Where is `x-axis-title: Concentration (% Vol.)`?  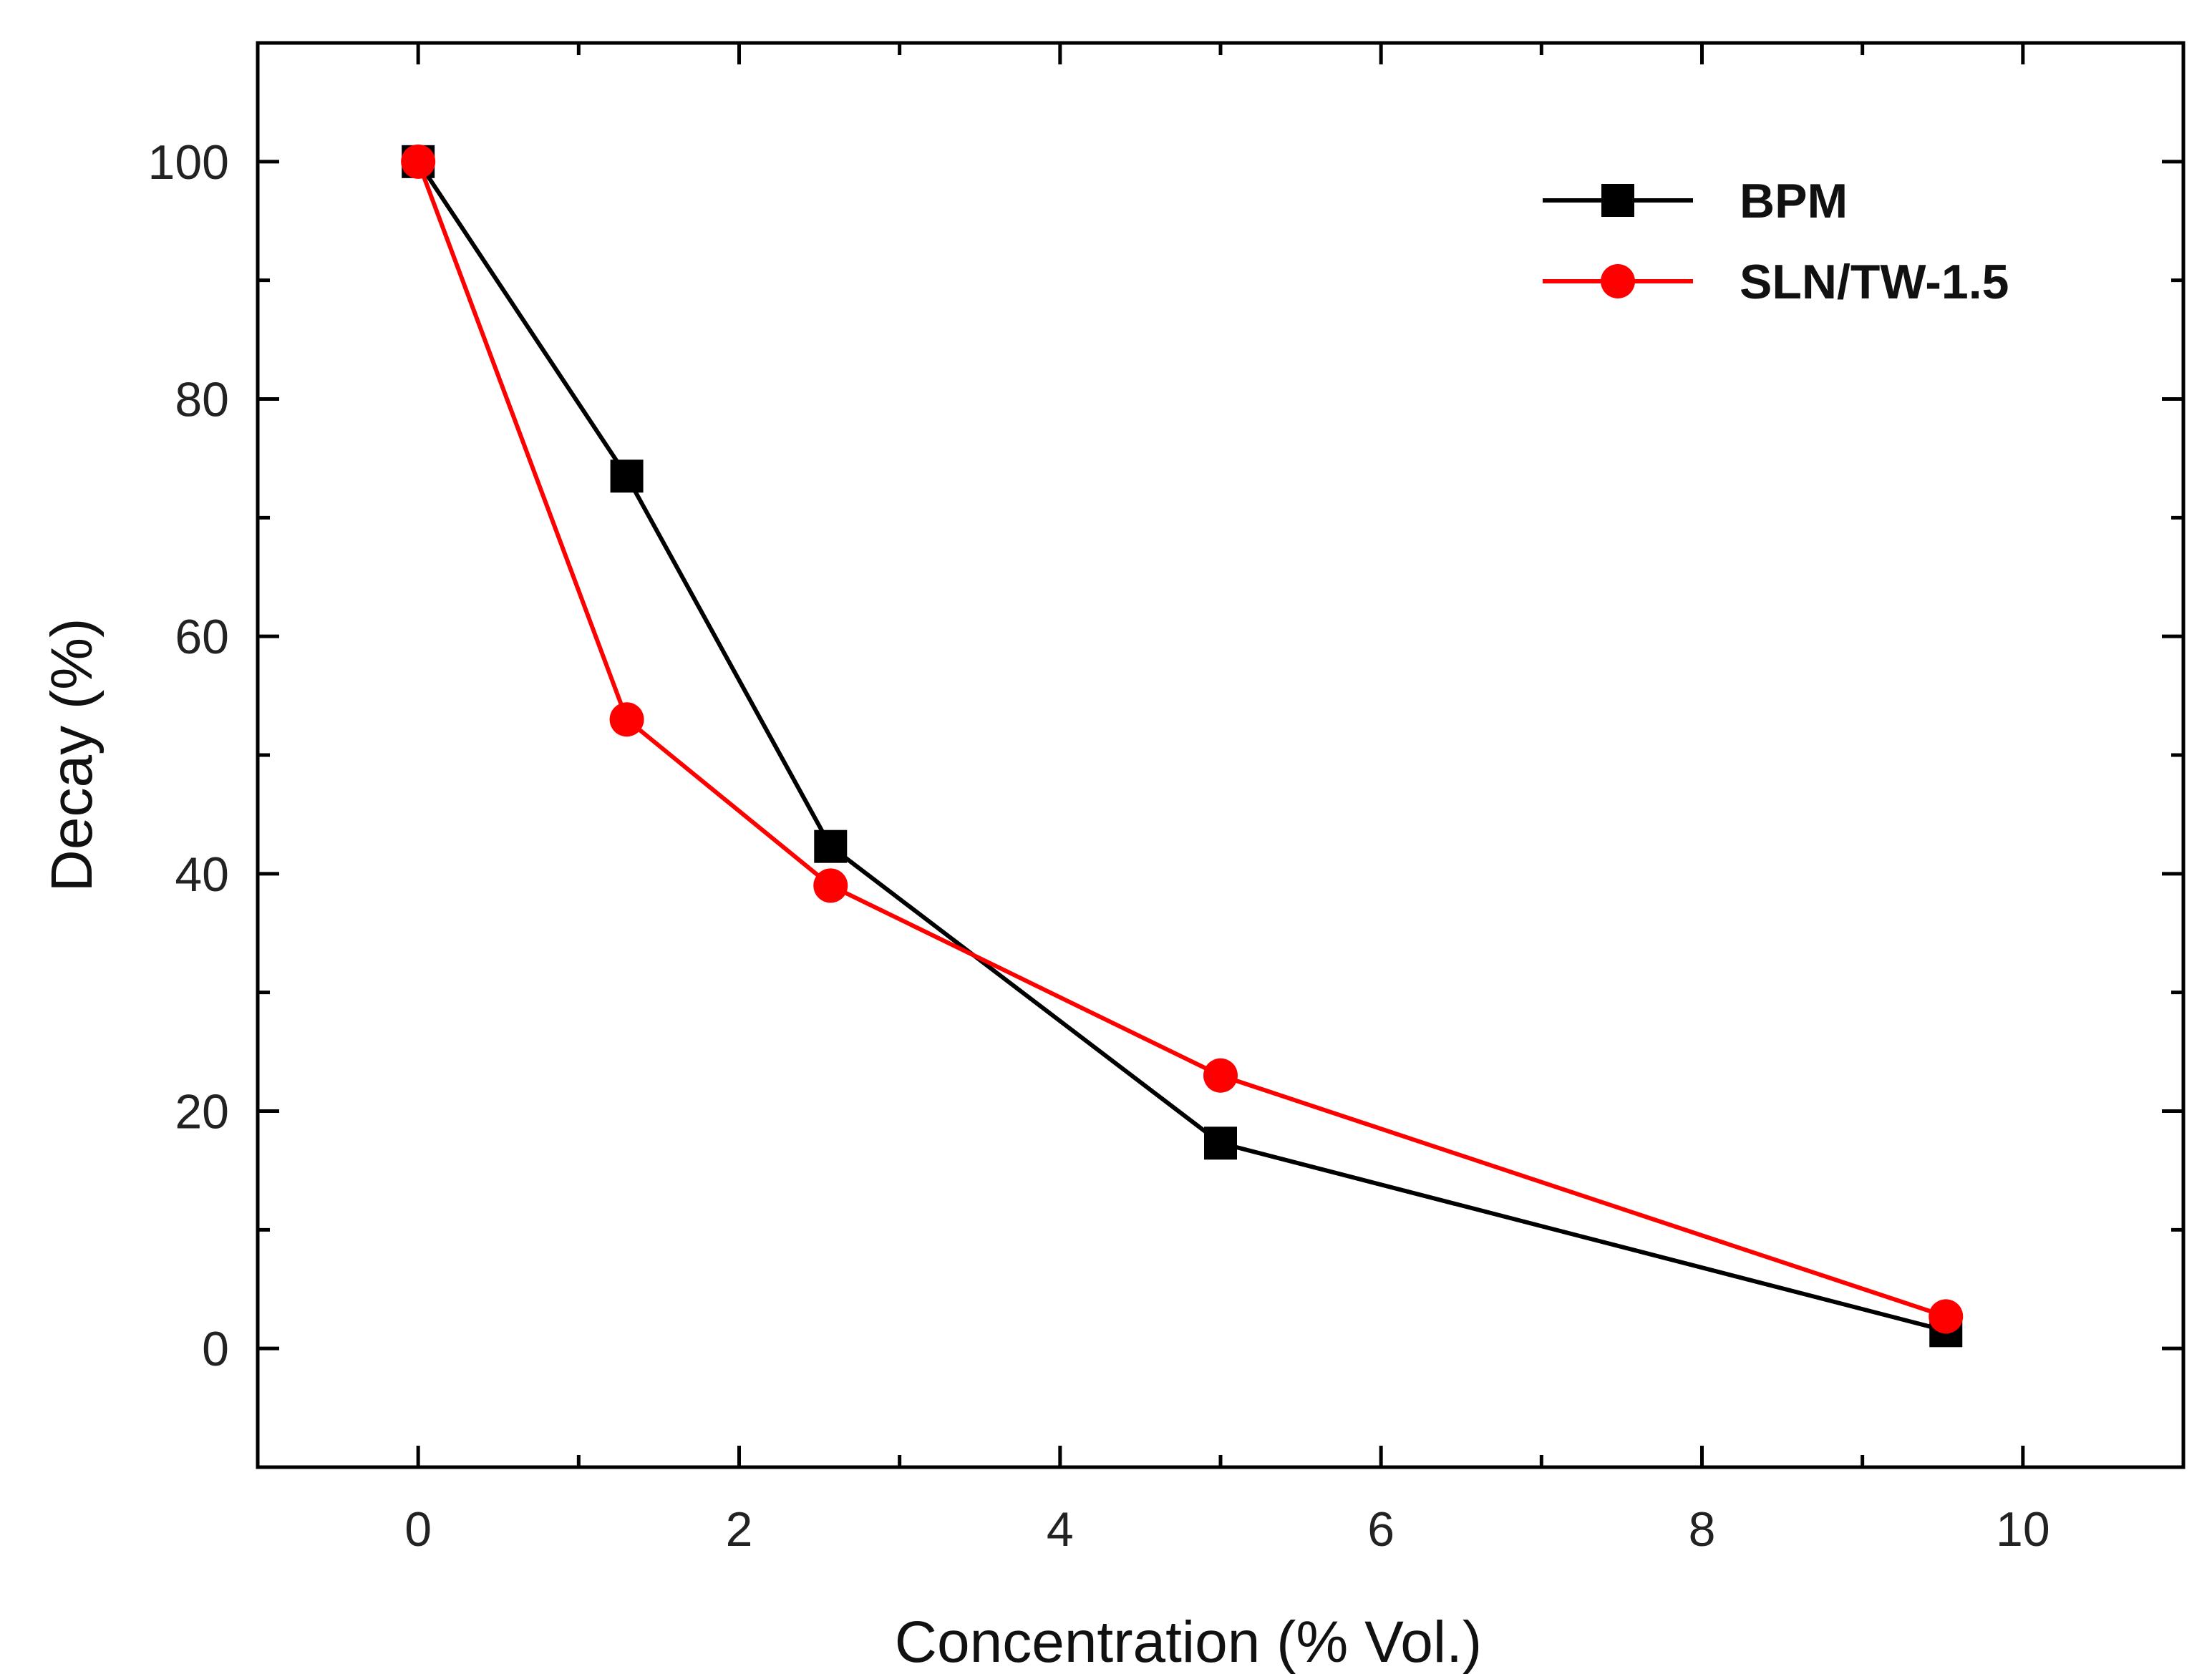
x-axis-title: Concentration (% Vol.) is located at coordinates (1188, 1642).